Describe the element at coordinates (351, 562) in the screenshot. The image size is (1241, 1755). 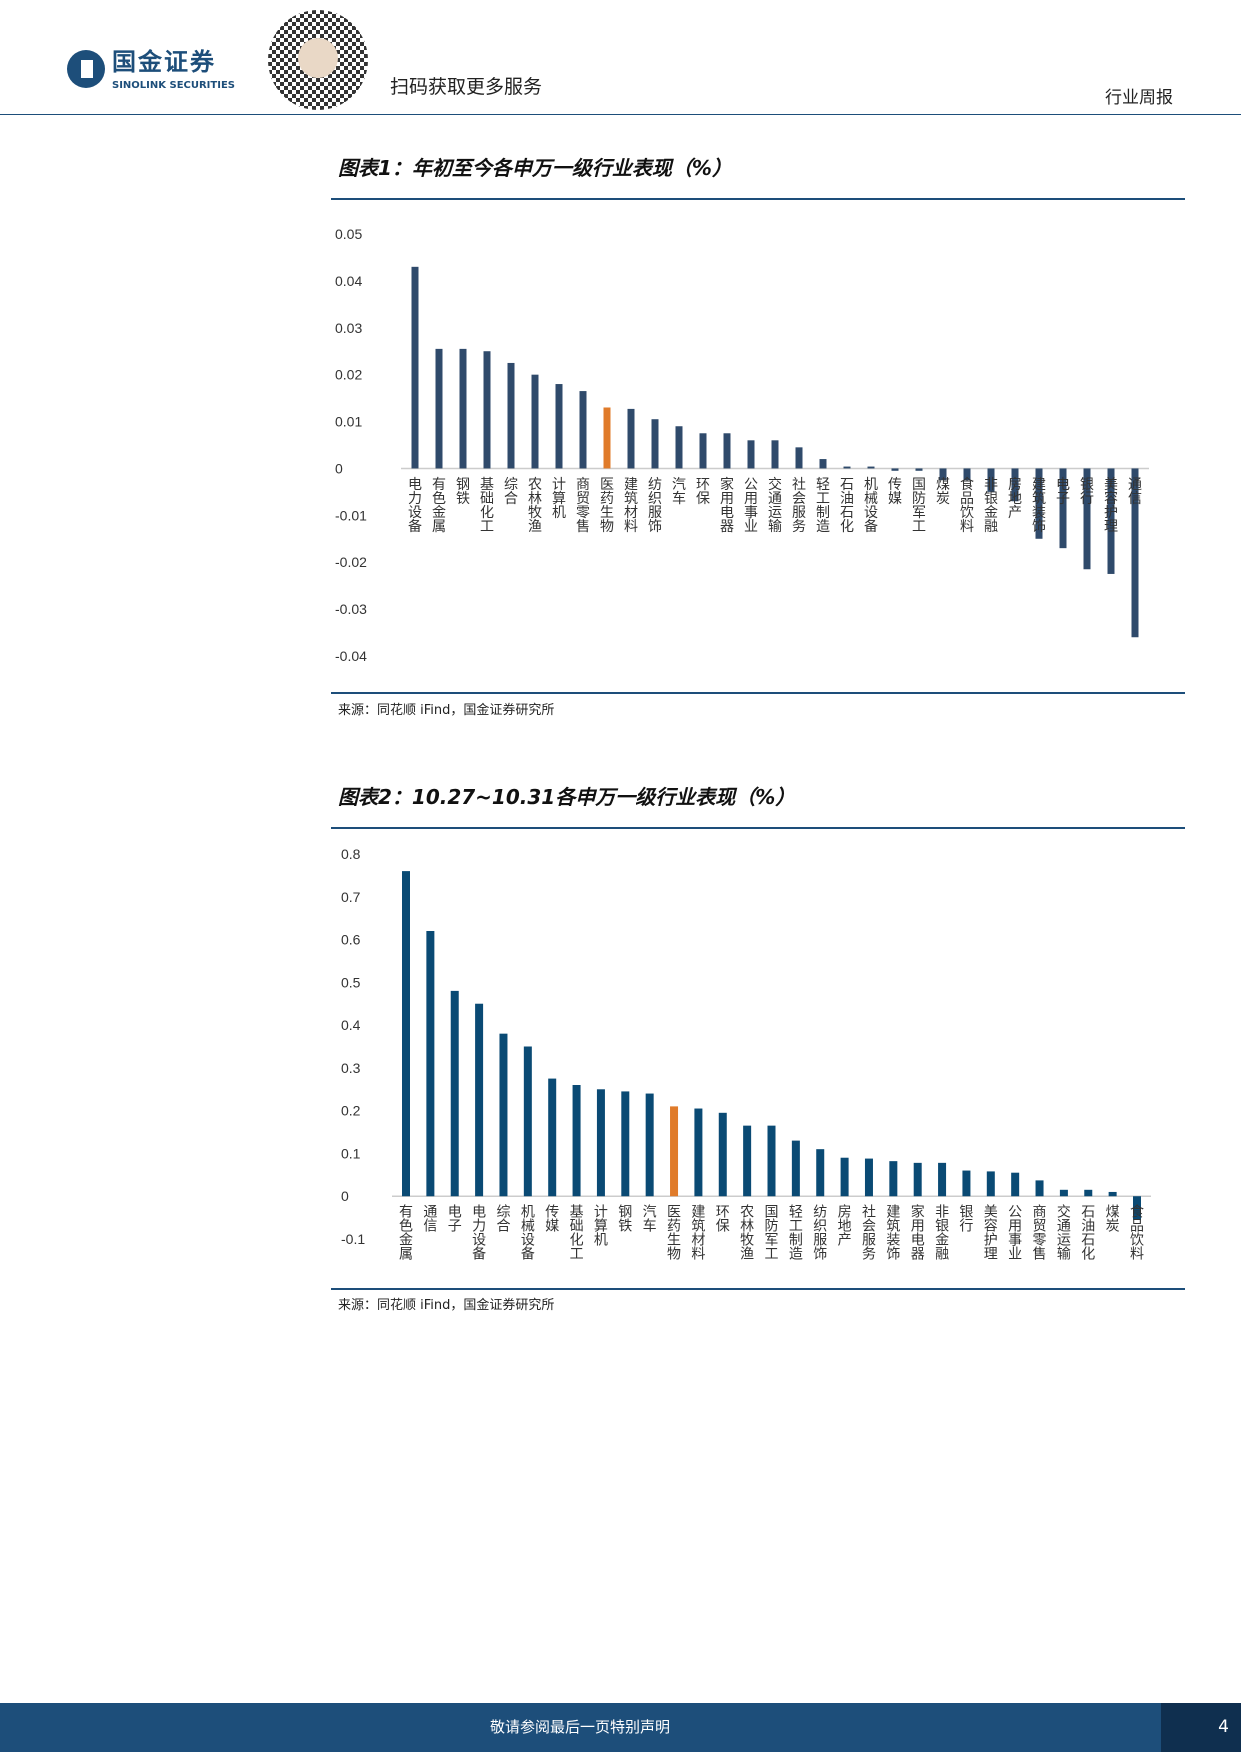
I see `y-tick-label: -0.02` at that location.